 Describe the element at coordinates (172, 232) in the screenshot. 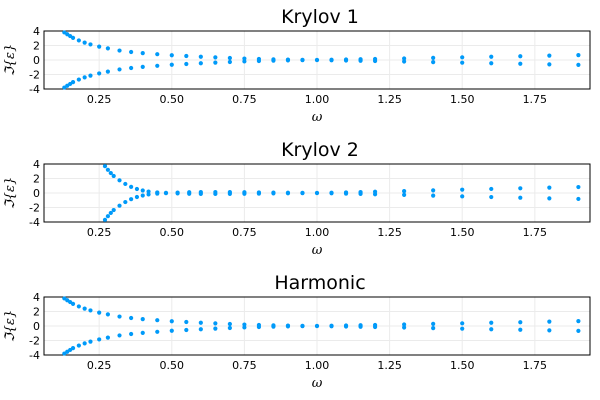

I see `x-tick-label: 0.50` at that location.